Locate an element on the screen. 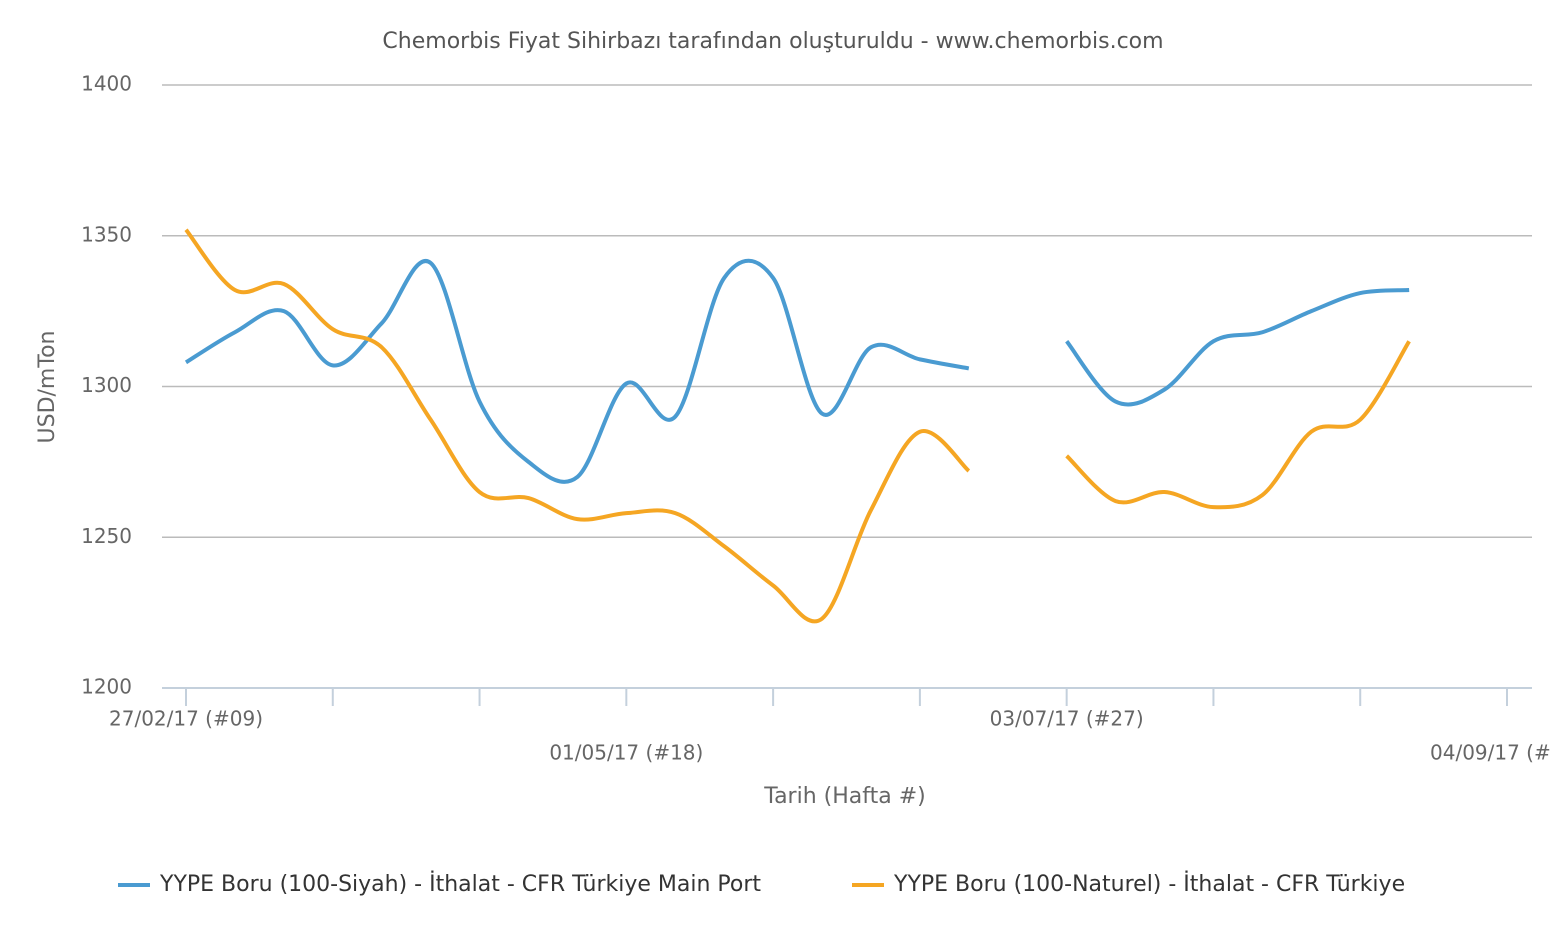 The width and height of the screenshot is (1552, 930). y-tick-label: 1200 is located at coordinates (106, 687).